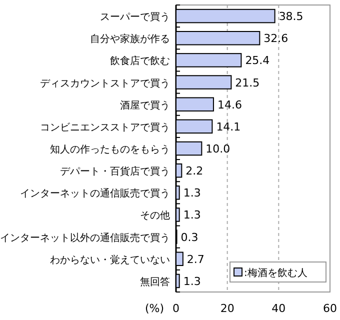 The height and width of the screenshot is (320, 340). Describe the element at coordinates (189, 237) in the screenshot. I see `data-label: 0.3` at that location.